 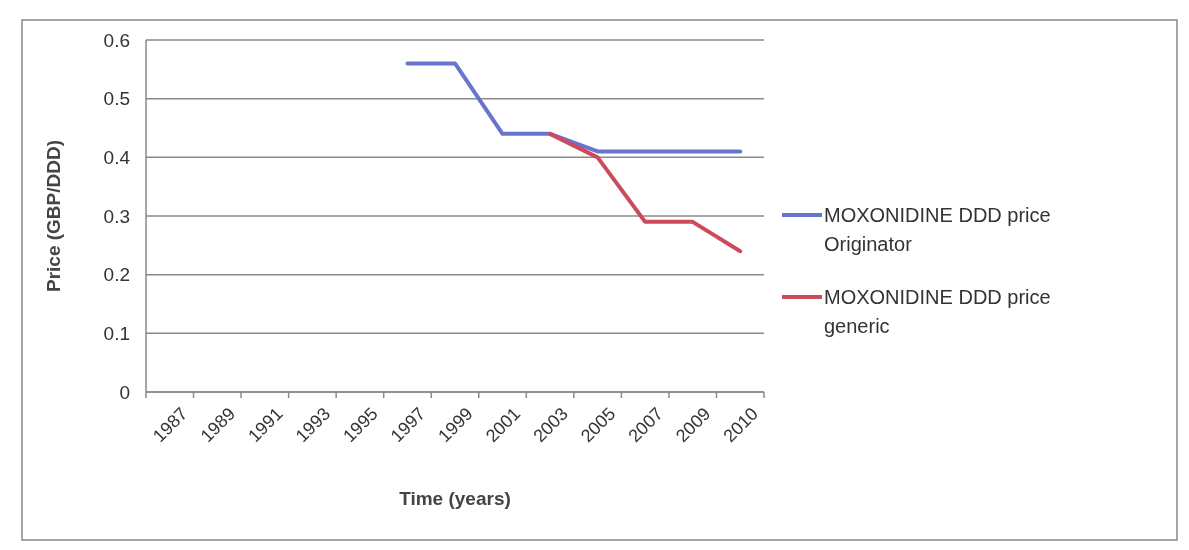 What do you see at coordinates (937, 311) in the screenshot?
I see `legend-label: MOXONIDINE DDD price generic` at bounding box center [937, 311].